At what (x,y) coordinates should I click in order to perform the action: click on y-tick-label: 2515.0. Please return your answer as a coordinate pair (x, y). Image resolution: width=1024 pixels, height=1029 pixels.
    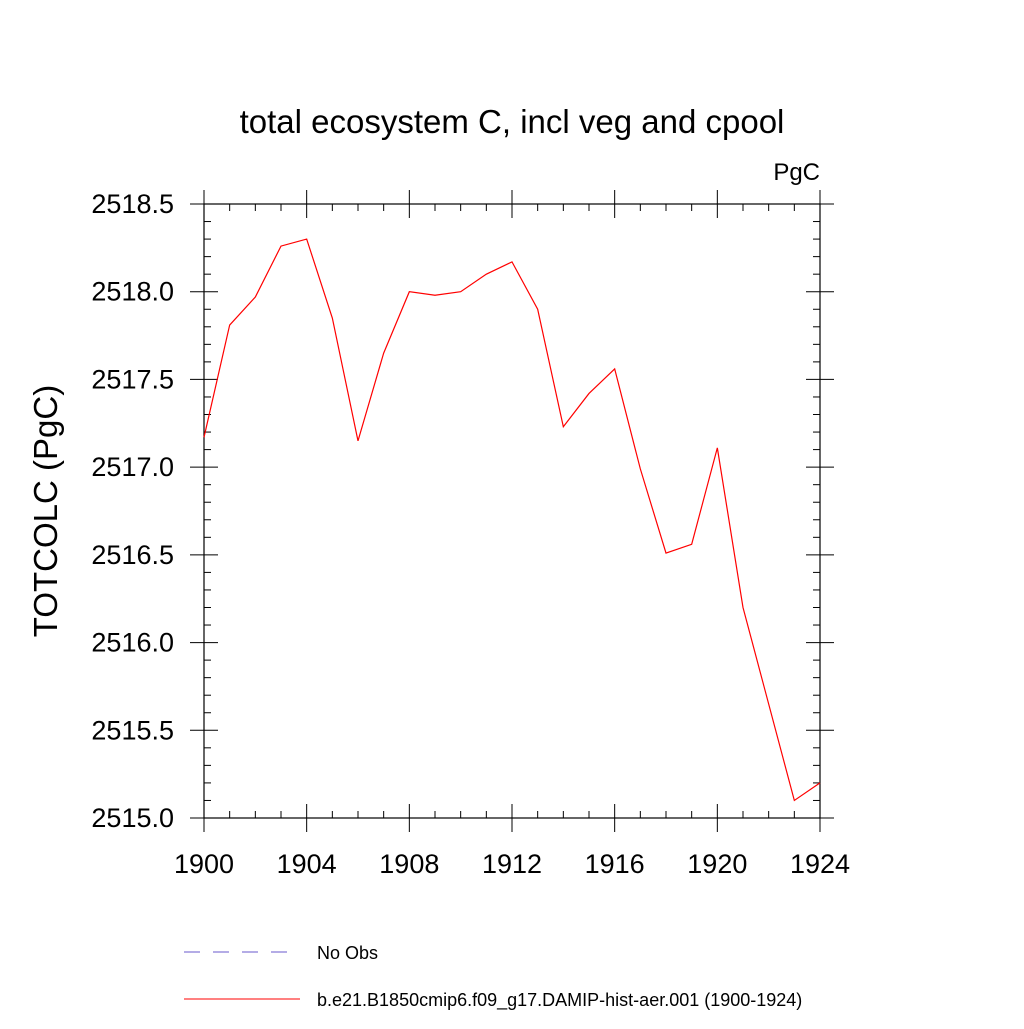
    Looking at the image, I should click on (132, 818).